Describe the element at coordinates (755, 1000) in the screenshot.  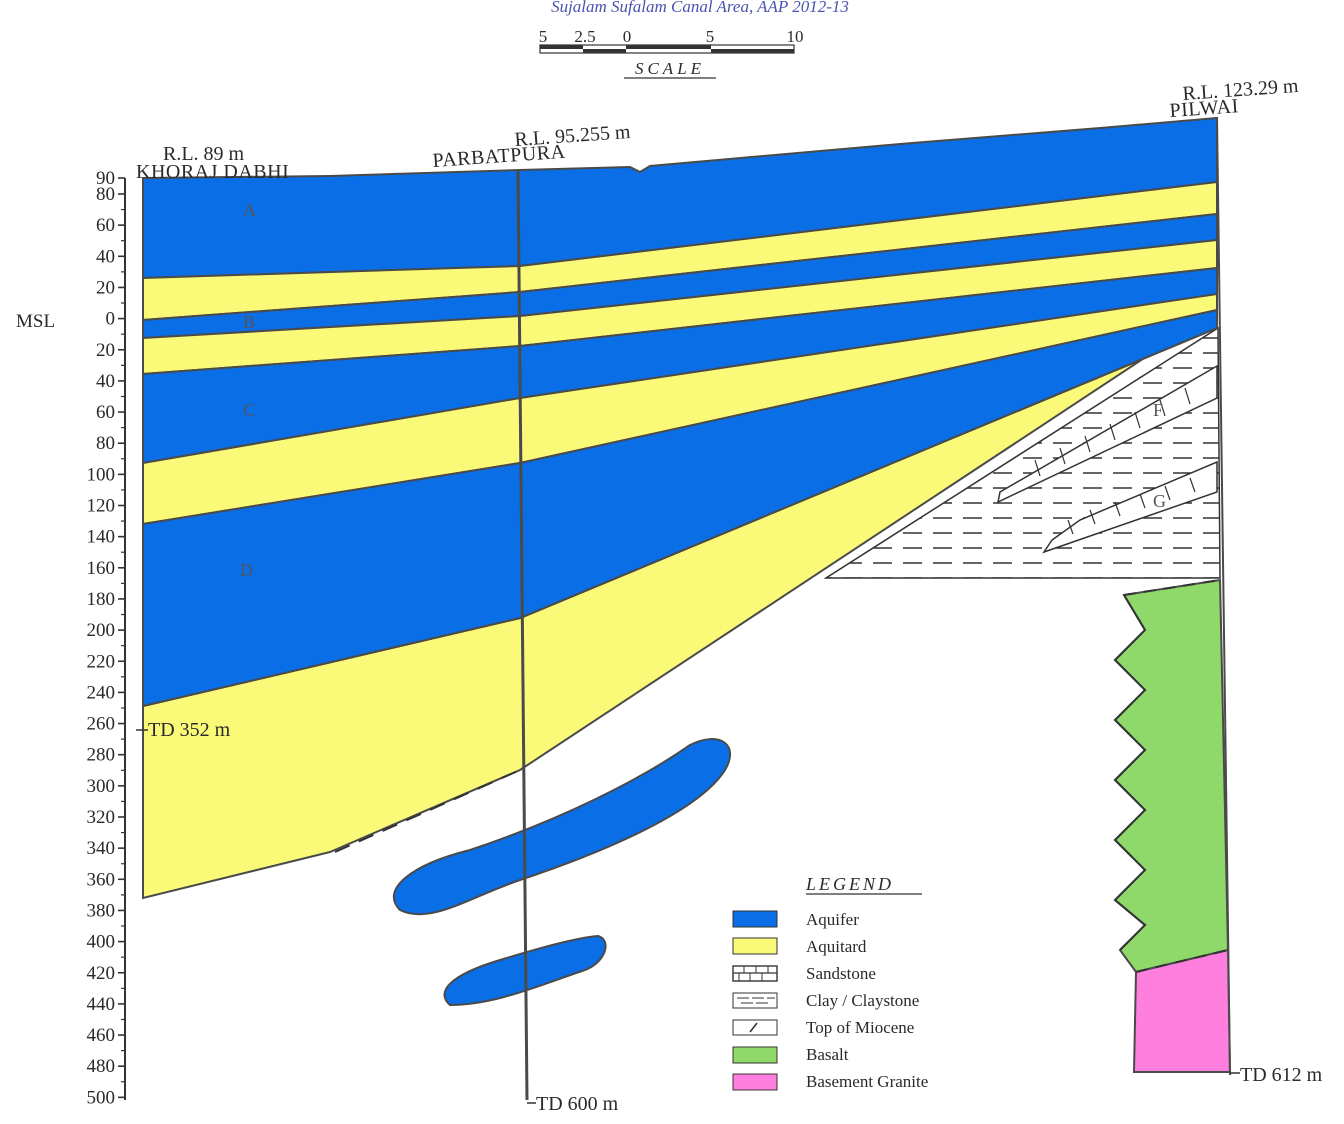
I see `legend-swatch-clay` at that location.